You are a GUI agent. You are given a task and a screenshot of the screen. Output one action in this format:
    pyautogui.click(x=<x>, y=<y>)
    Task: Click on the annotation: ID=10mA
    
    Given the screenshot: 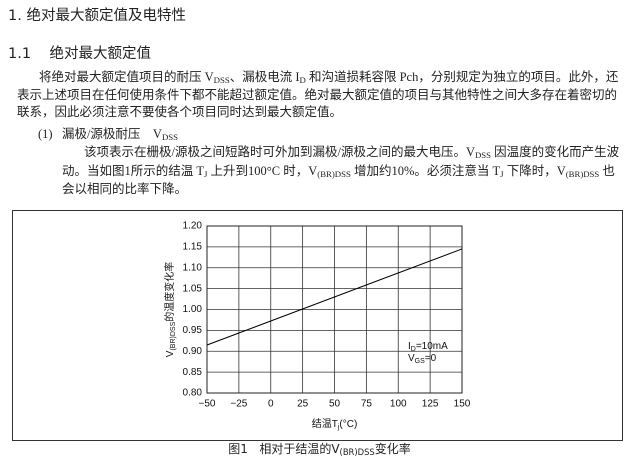 What is the action you would take?
    pyautogui.click(x=428, y=347)
    